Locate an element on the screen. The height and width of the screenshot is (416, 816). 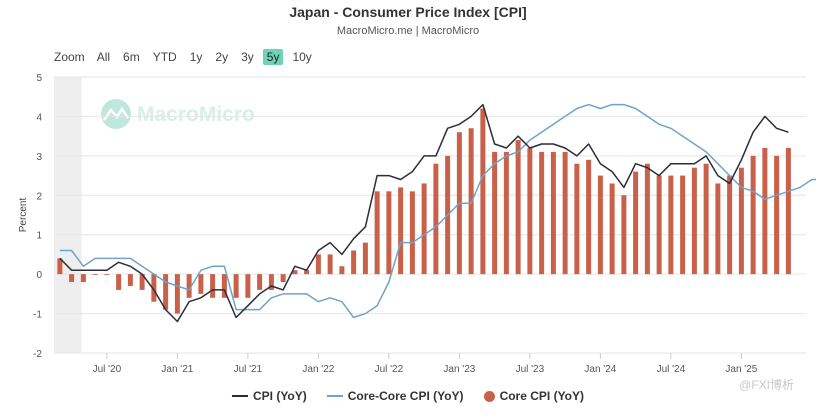
y-tick-label: 1 is located at coordinates (39, 236).